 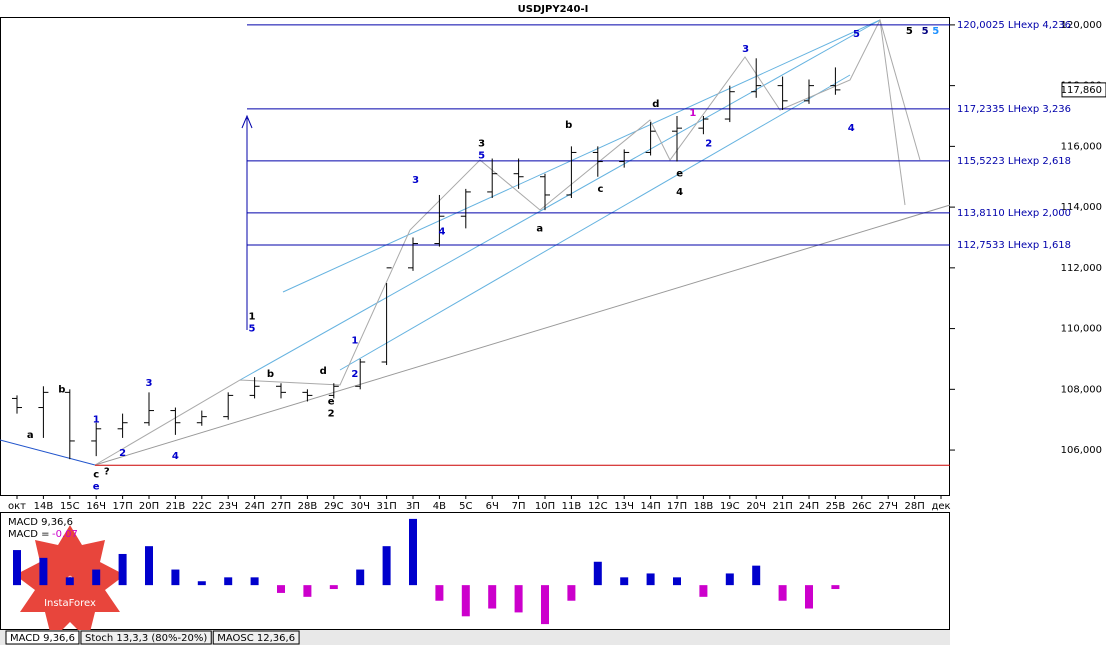 I want to click on y-tick-label: 106,000, so click(x=1081, y=450).